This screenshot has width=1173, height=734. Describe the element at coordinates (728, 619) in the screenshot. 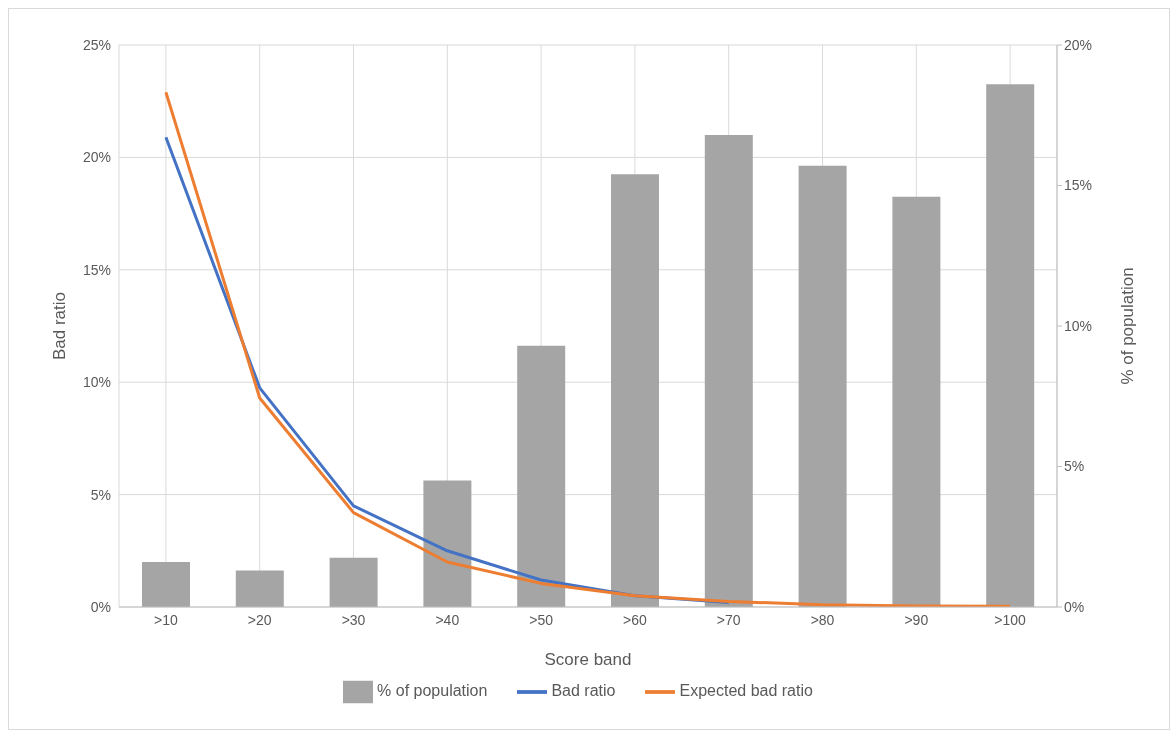

I see `x-tick-label: >70` at that location.